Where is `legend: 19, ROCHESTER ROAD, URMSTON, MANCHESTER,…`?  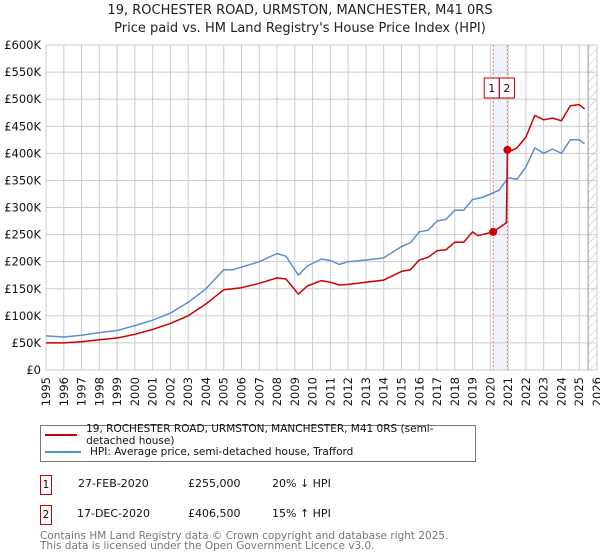 legend: 19, ROCHESTER ROAD, URMSTON, MANCHESTER,… is located at coordinates (258, 442).